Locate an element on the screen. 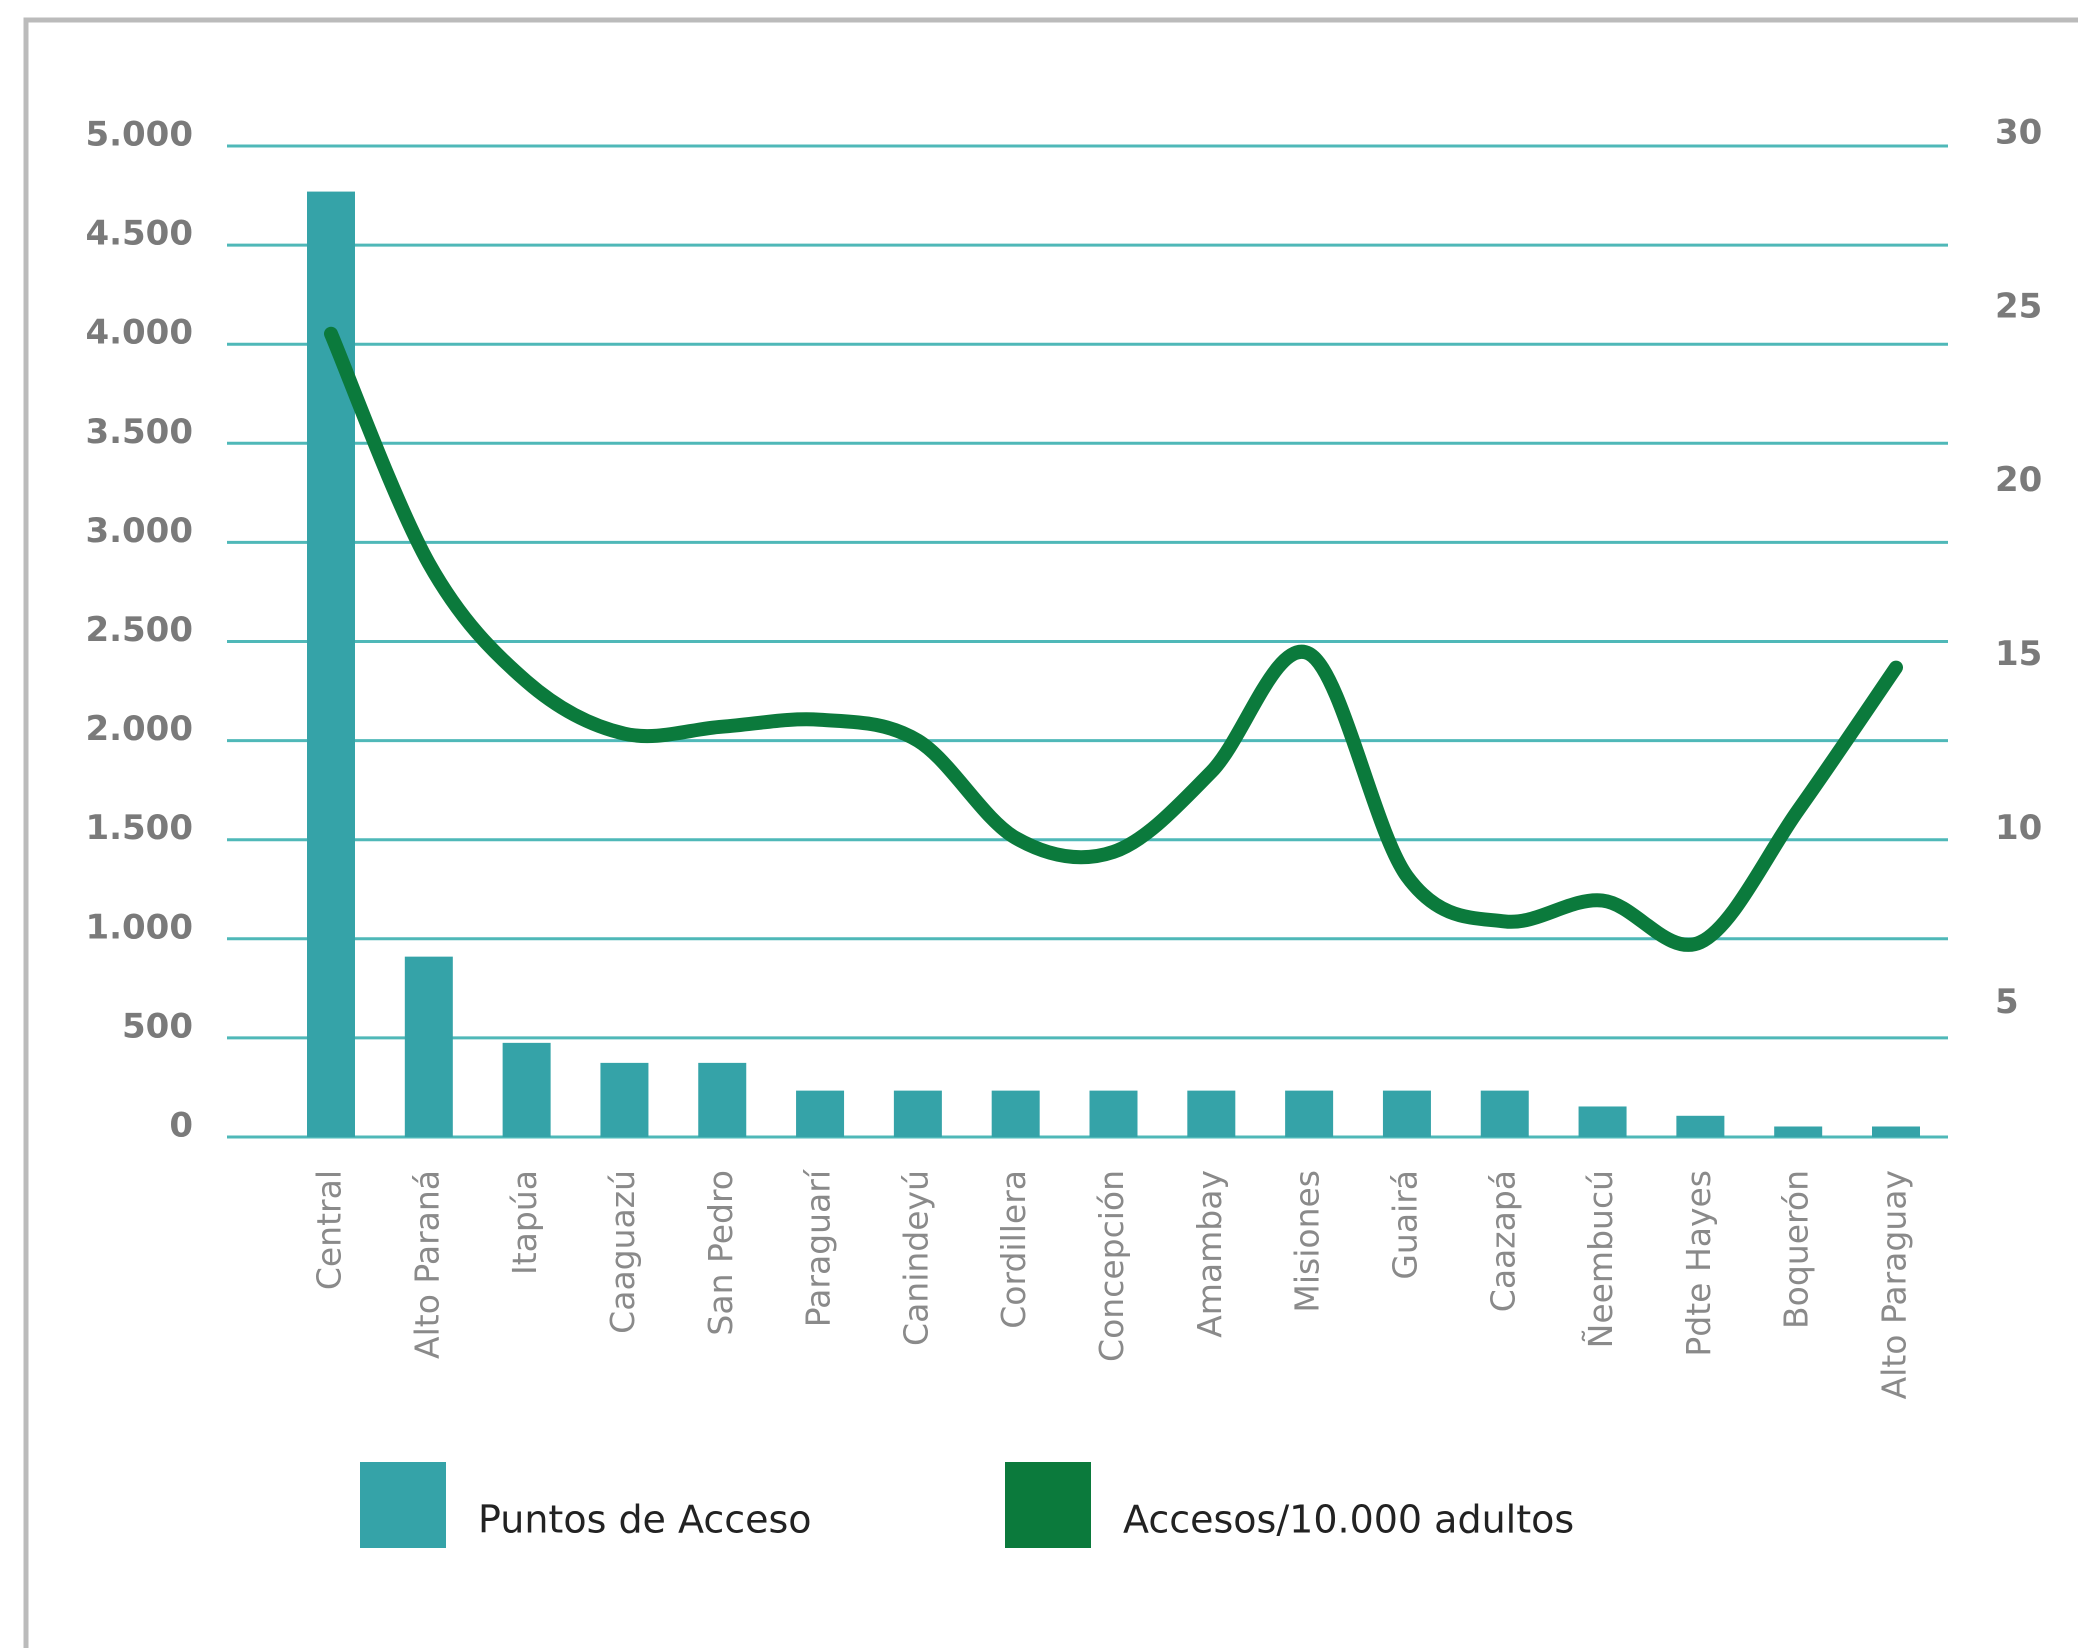 The width and height of the screenshot is (2078, 1648). x-tick-label: Concepción is located at coordinates (1111, 1266).